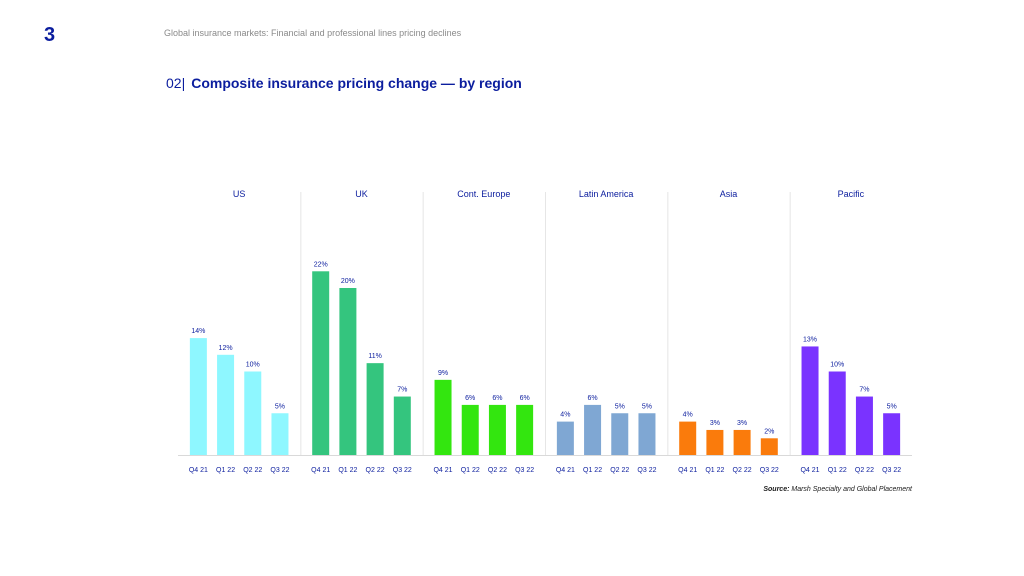  Describe the element at coordinates (742, 470) in the screenshot. I see `tick-label-asia-q2-22: Q2 22` at that location.